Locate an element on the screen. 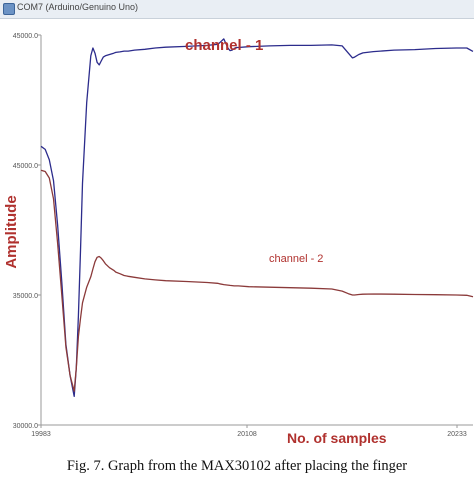  y-tick-label: 35000.0 is located at coordinates (25, 296).